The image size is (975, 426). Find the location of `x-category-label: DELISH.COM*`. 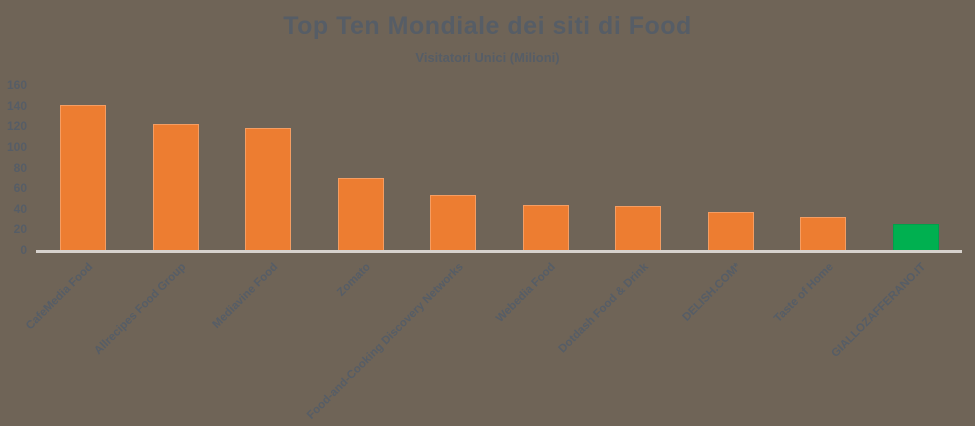

x-category-label: DELISH.COM* is located at coordinates (712, 292).